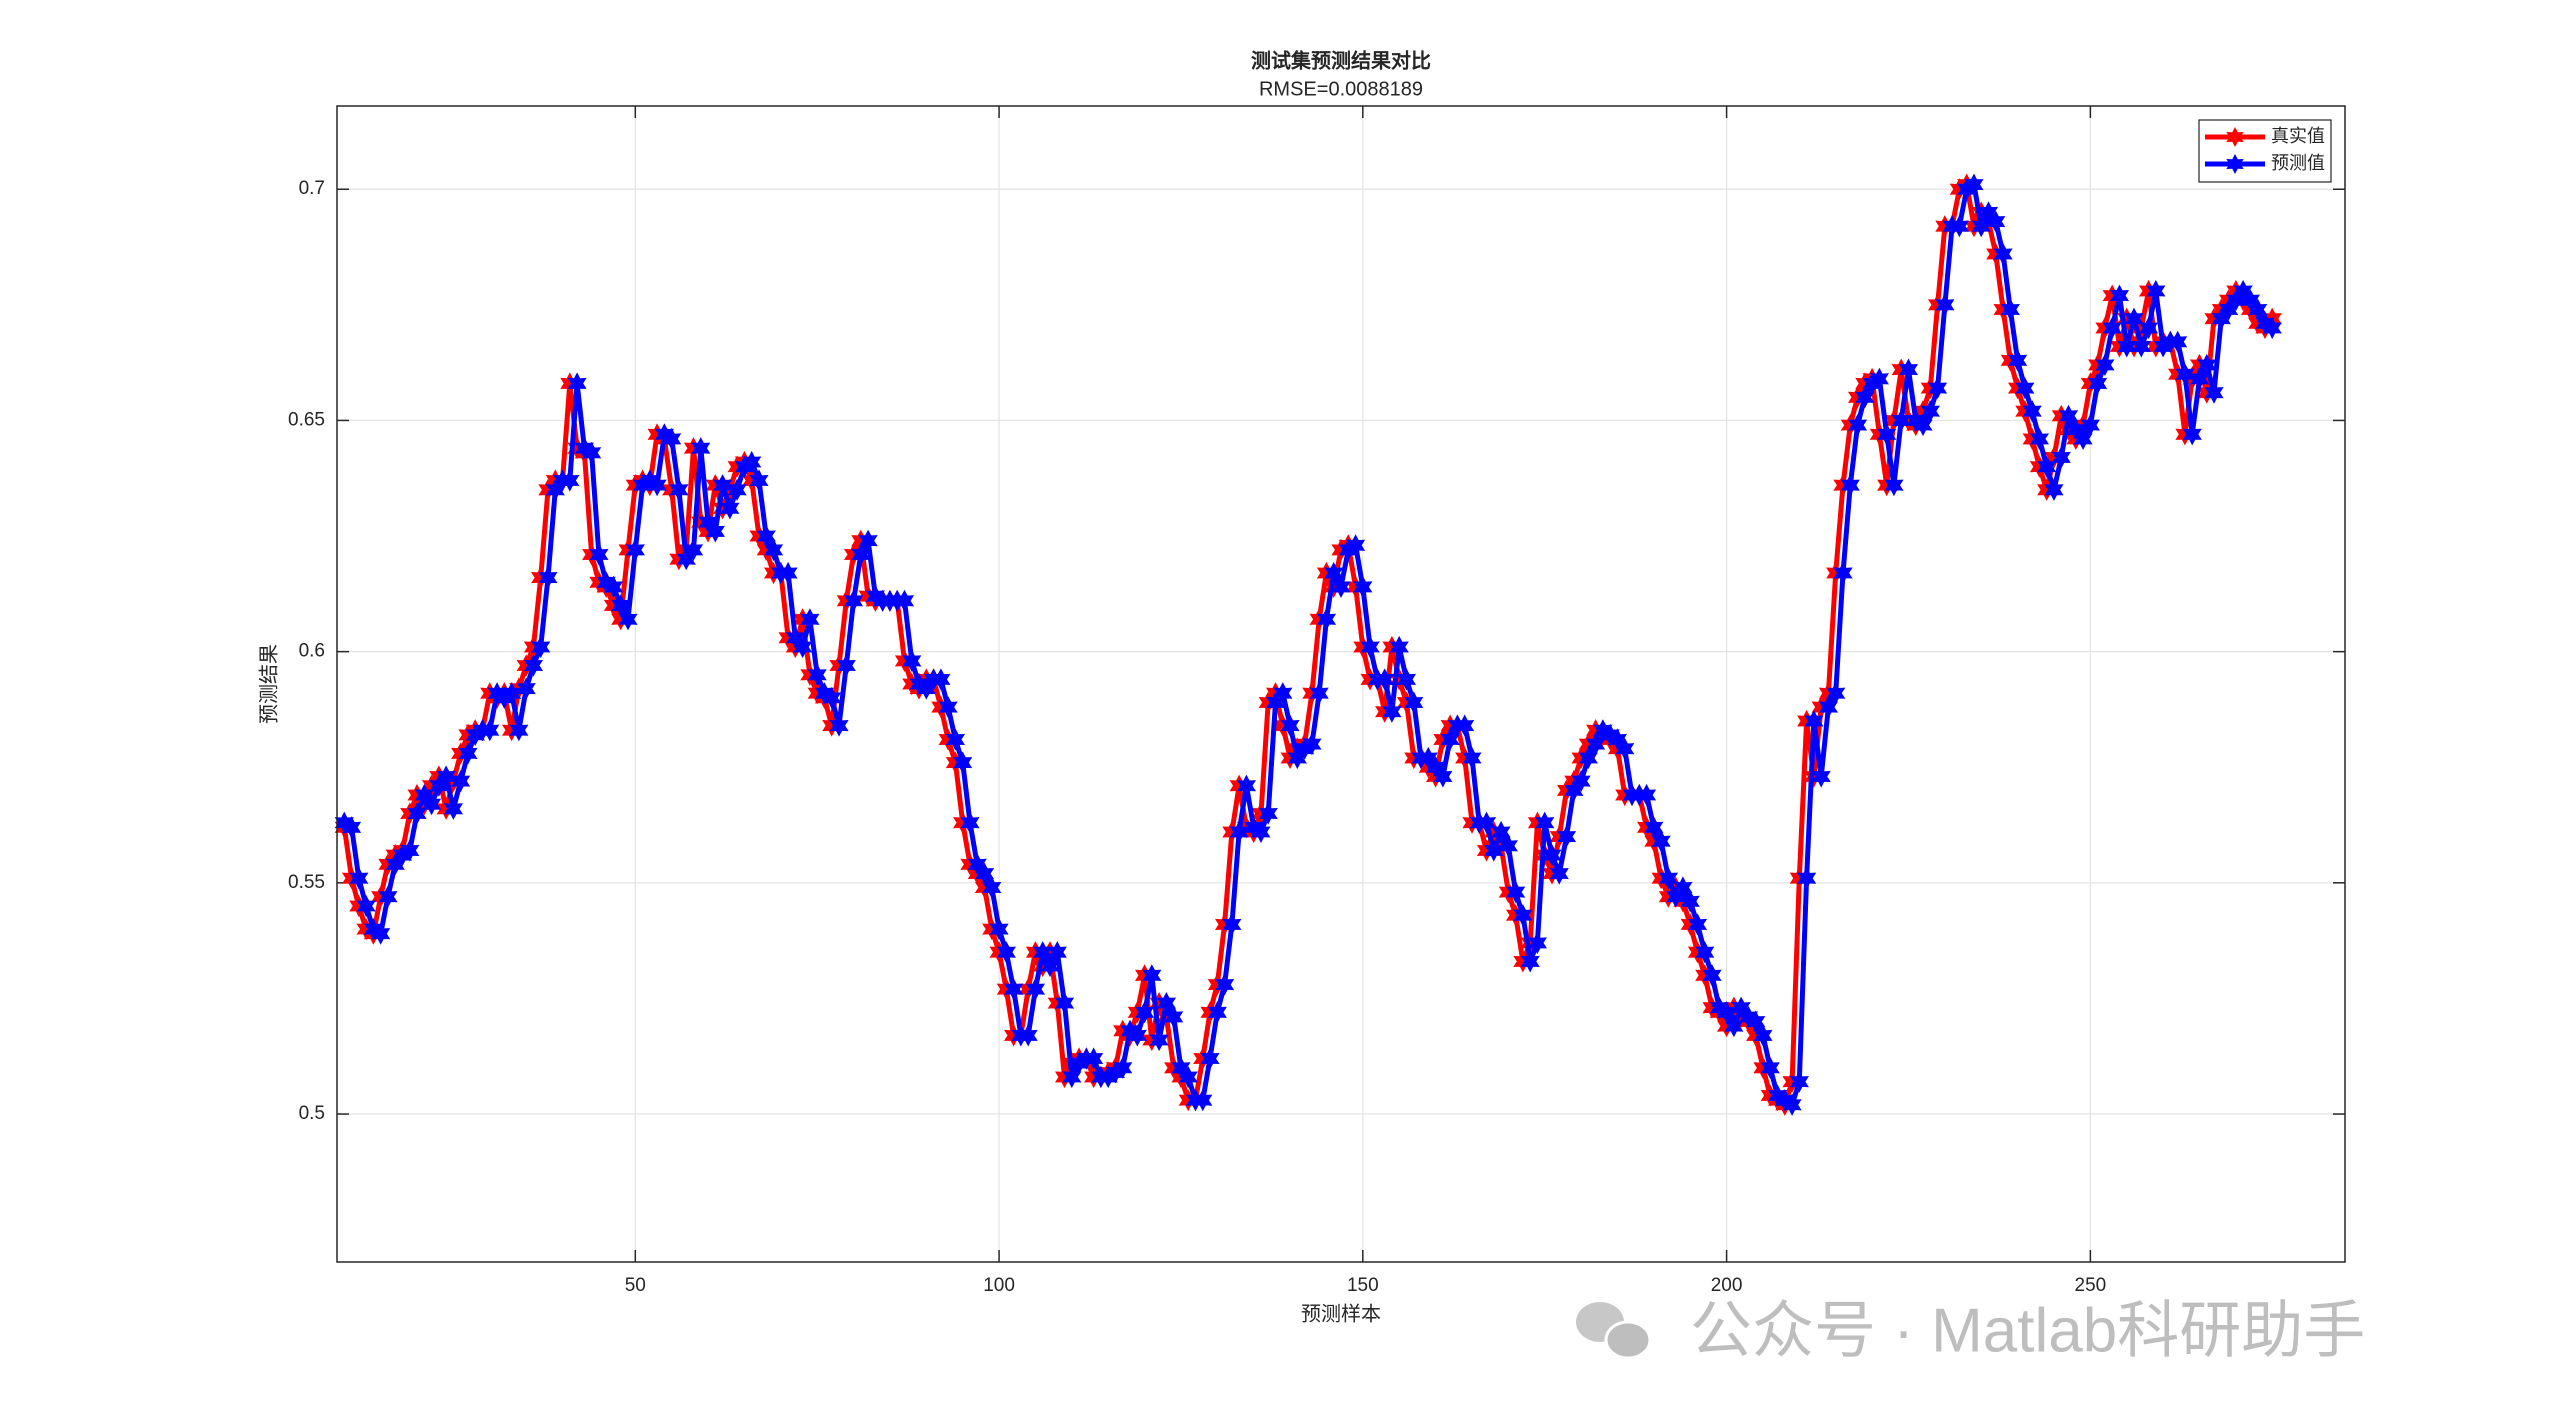  What do you see at coordinates (312, 1113) in the screenshot?
I see `y-tick-label: 0.5` at bounding box center [312, 1113].